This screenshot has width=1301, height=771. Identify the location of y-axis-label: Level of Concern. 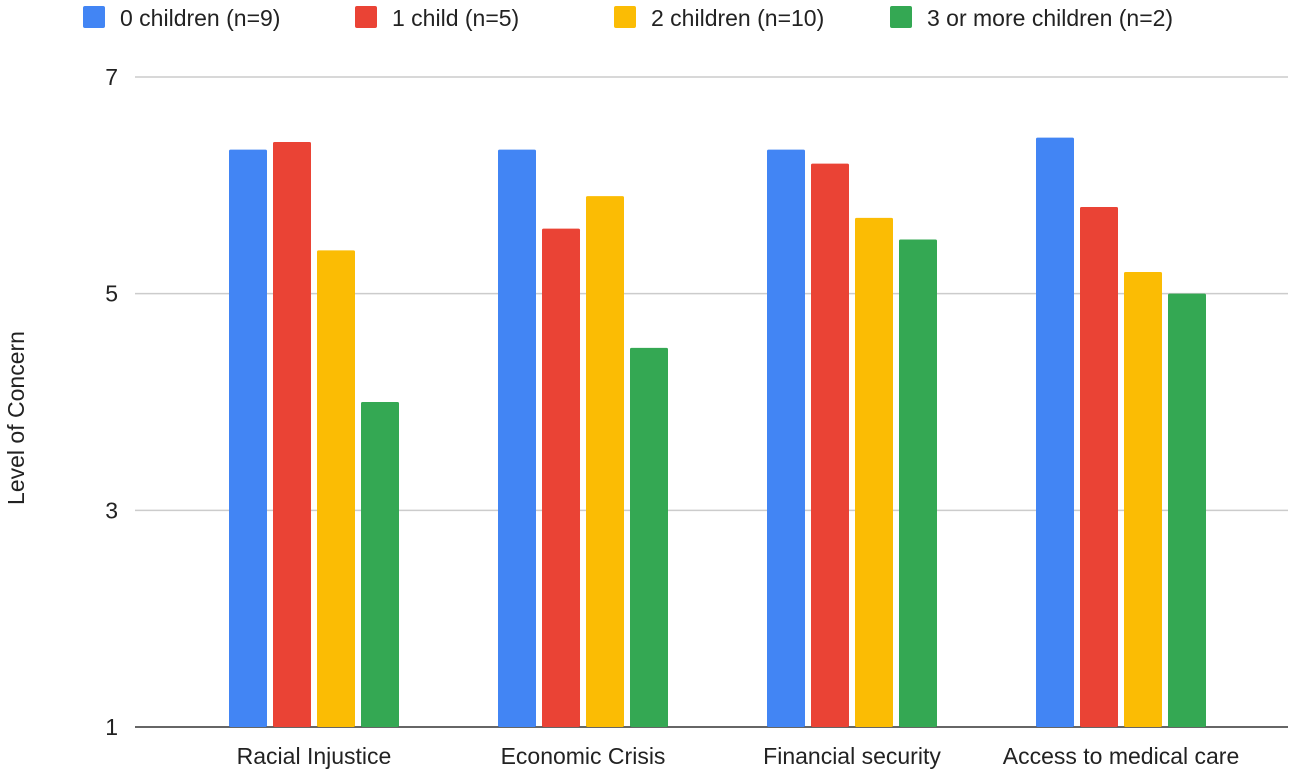
(16, 418).